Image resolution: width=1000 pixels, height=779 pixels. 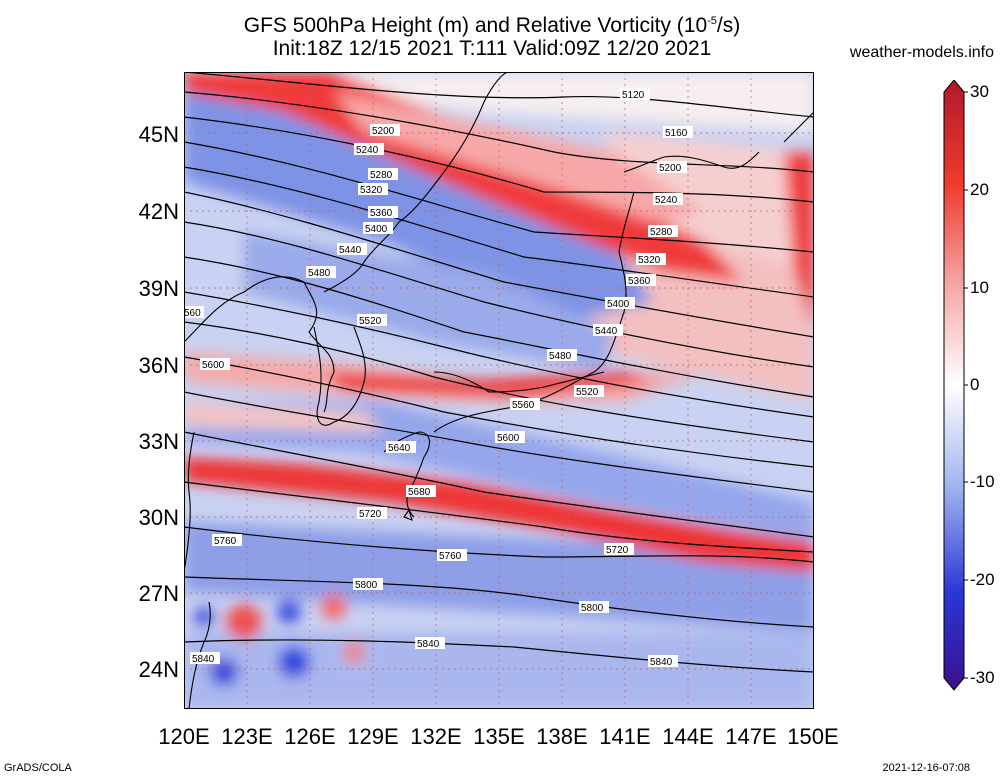 I want to click on svg-text: 5160, so click(x=676, y=133).